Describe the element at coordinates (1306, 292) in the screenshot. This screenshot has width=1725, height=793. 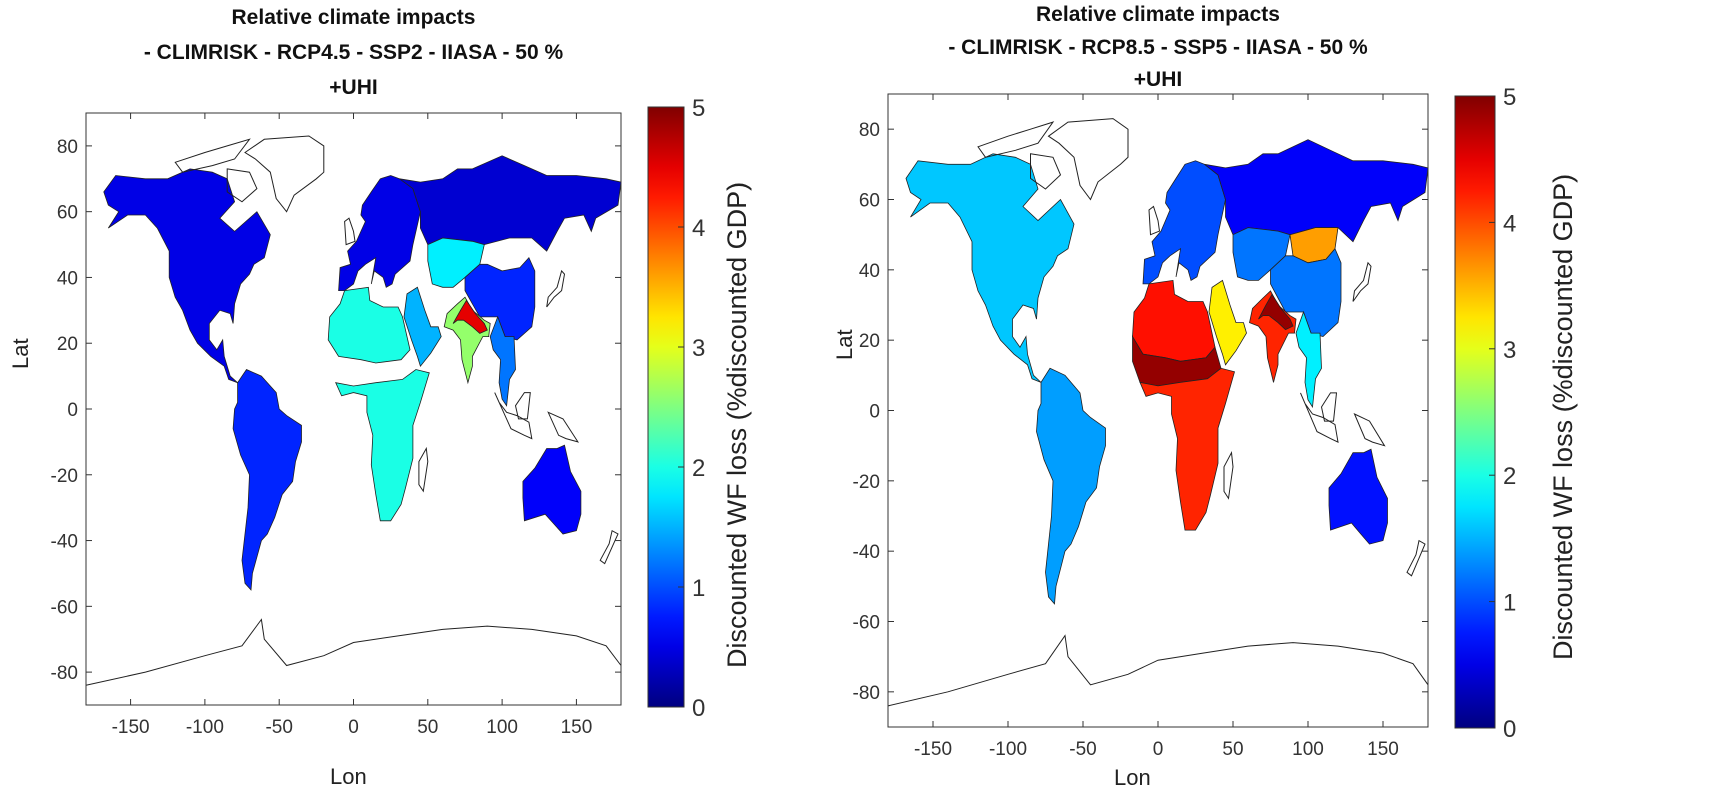
I see `right-region-china` at that location.